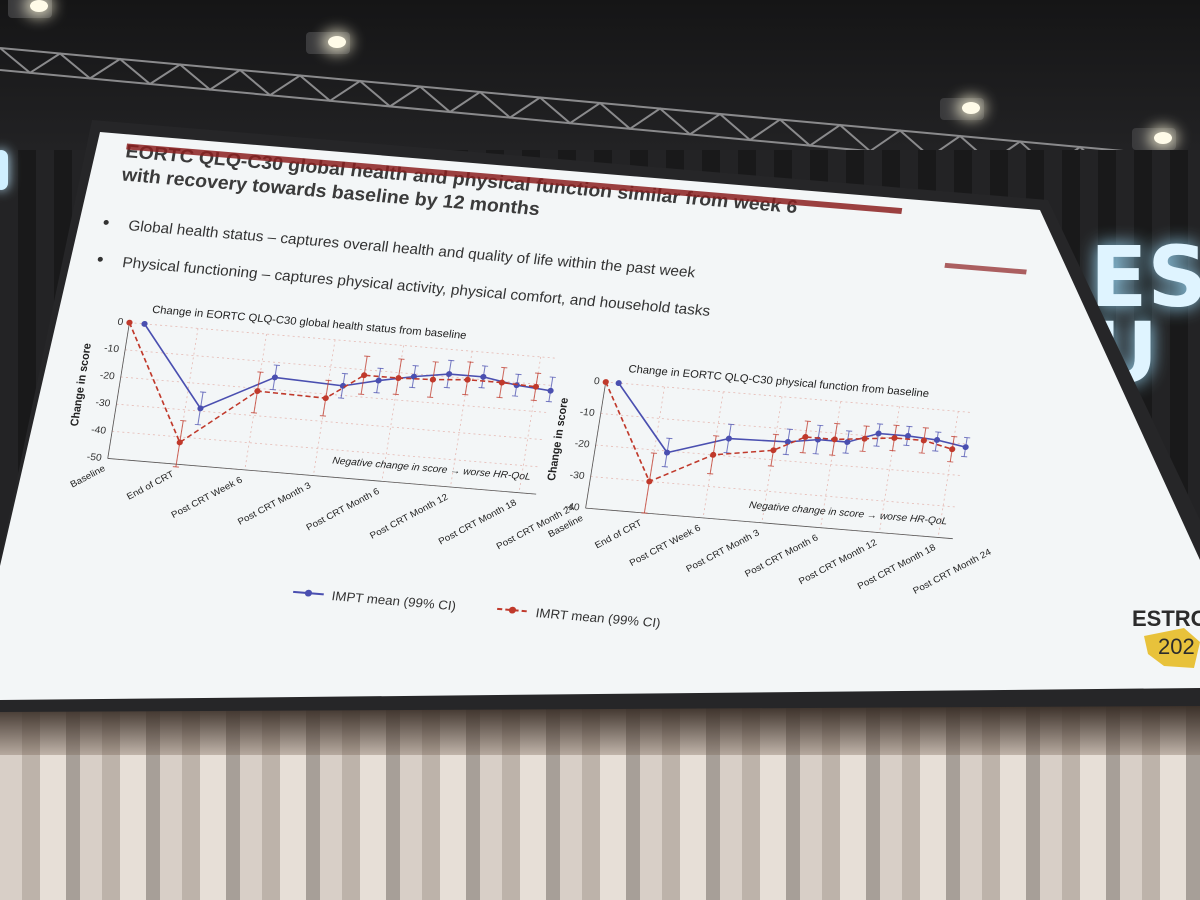  What do you see at coordinates (1166, 618) in the screenshot?
I see `logo-text: ESTRO` at bounding box center [1166, 618].